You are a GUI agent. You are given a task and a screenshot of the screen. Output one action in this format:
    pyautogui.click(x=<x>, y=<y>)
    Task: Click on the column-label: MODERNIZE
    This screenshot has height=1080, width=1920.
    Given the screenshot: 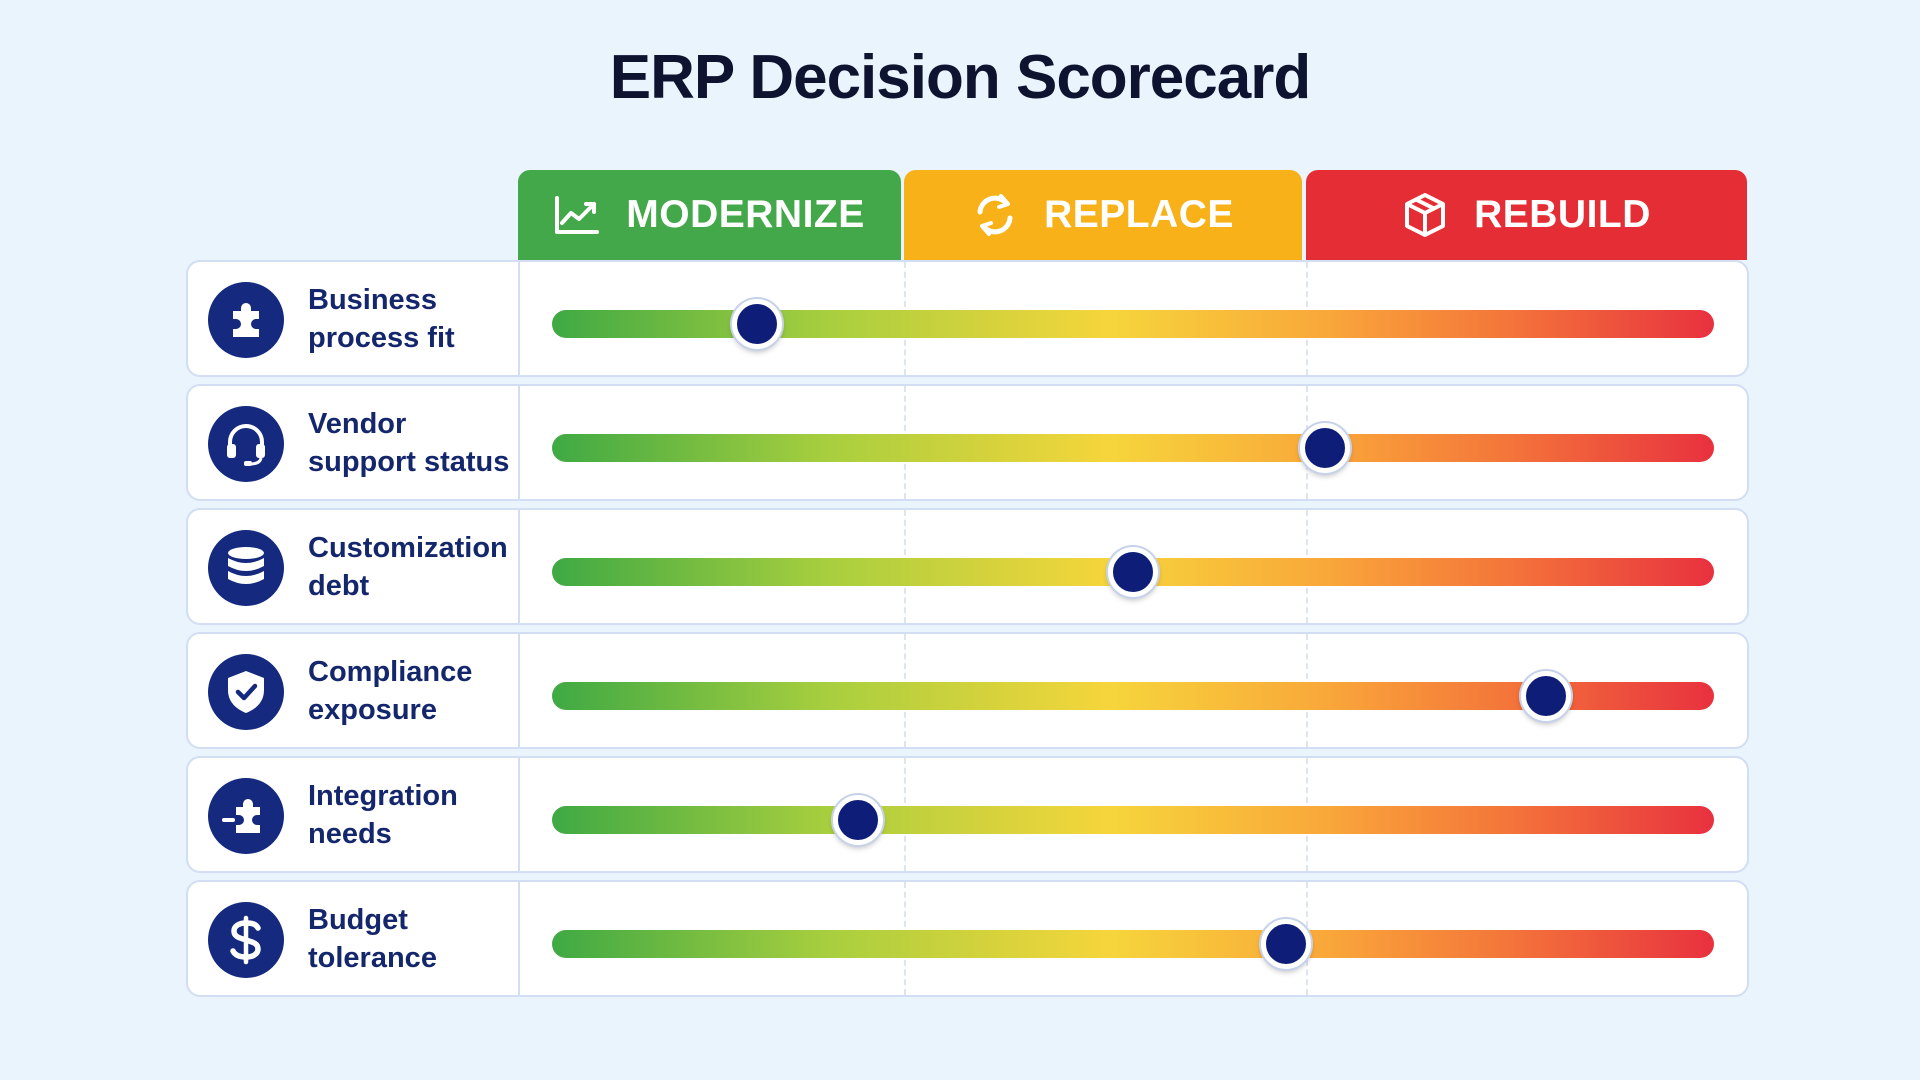 What is the action you would take?
    pyautogui.click(x=745, y=214)
    